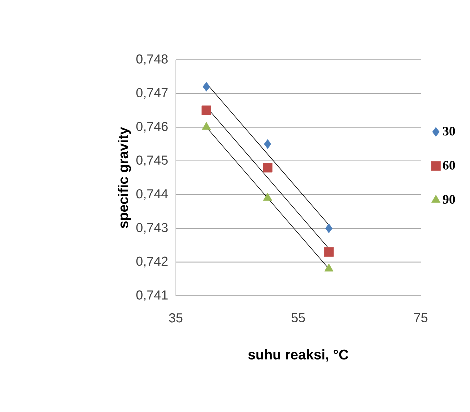 The width and height of the screenshot is (470, 412). I want to click on y-tick-label: 0,745, so click(152, 161).